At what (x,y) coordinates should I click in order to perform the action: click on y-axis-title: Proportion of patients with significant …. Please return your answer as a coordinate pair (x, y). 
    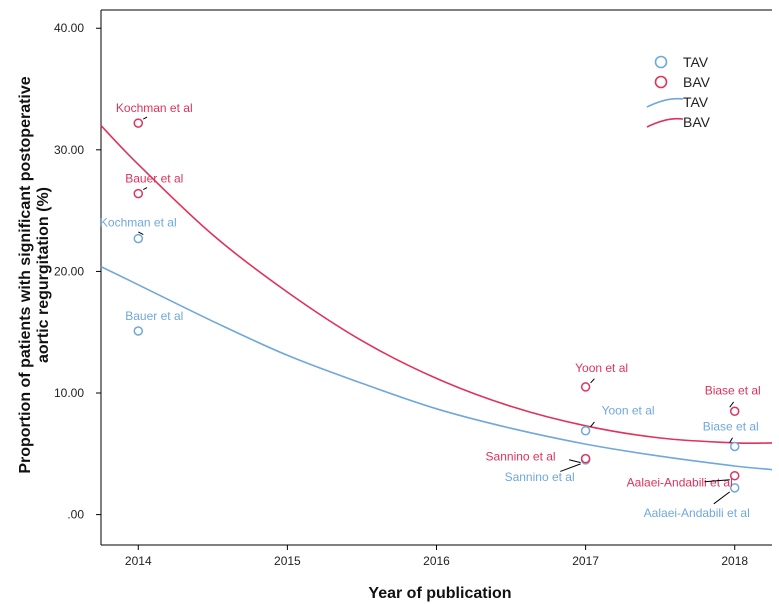
    Looking at the image, I should click on (34, 274).